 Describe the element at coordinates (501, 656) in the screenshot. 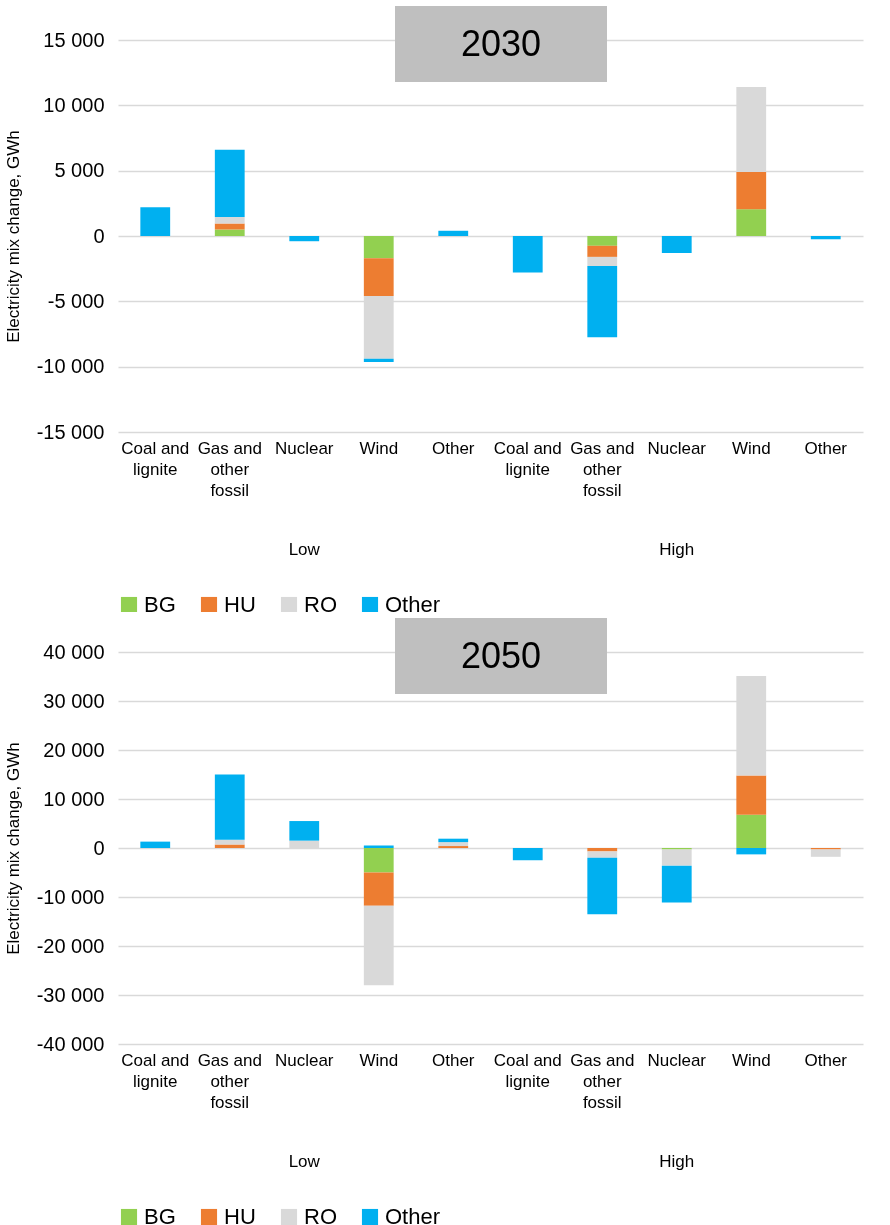

I see `title-box: 2050` at that location.